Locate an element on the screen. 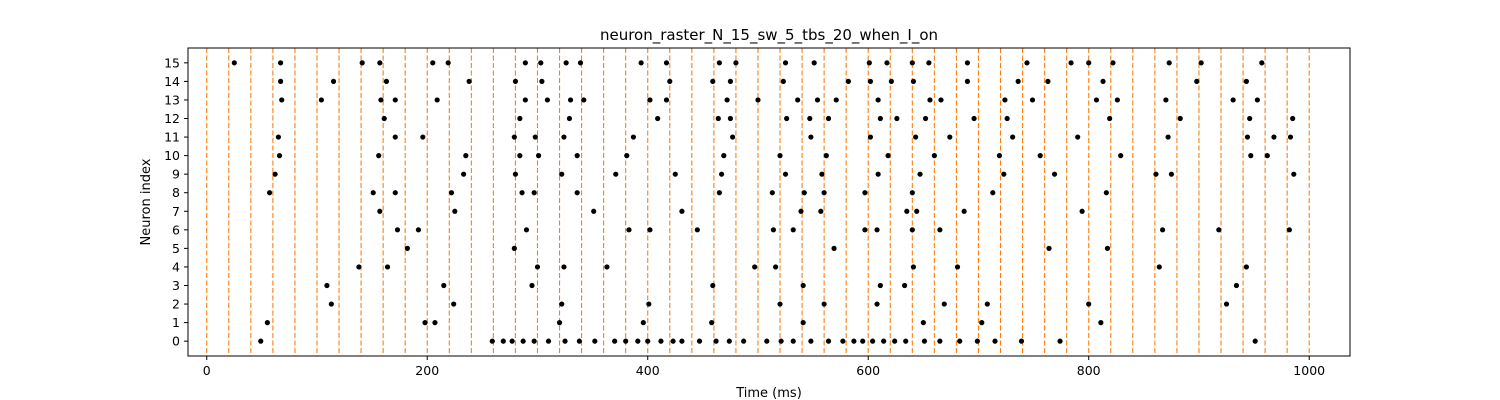 The width and height of the screenshot is (1500, 400). y-tick-label: 15 is located at coordinates (172, 62).